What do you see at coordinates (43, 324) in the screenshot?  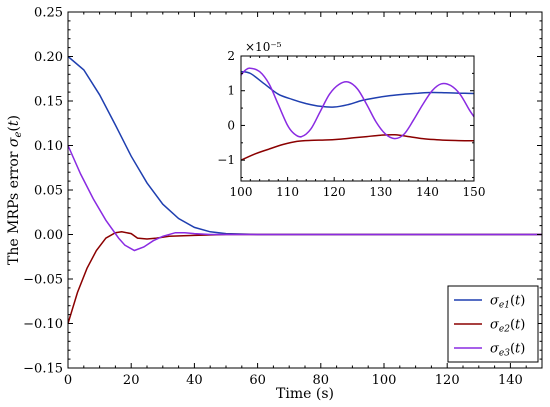 I see `y-tick-label: −0.10` at bounding box center [43, 324].